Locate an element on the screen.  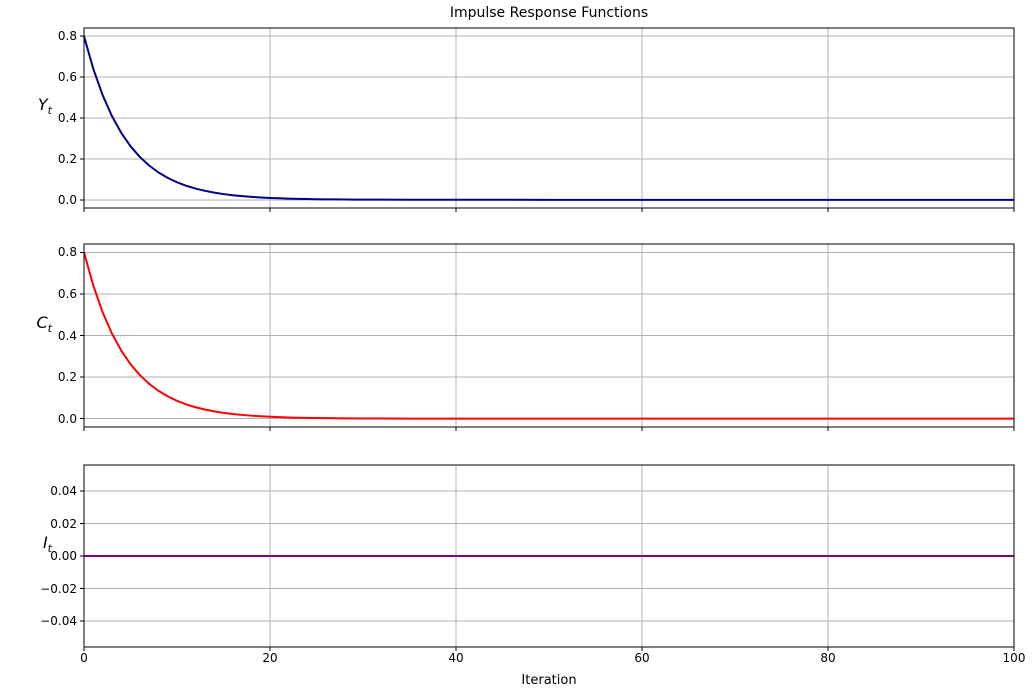
x-tick-label: 40 is located at coordinates (456, 658).